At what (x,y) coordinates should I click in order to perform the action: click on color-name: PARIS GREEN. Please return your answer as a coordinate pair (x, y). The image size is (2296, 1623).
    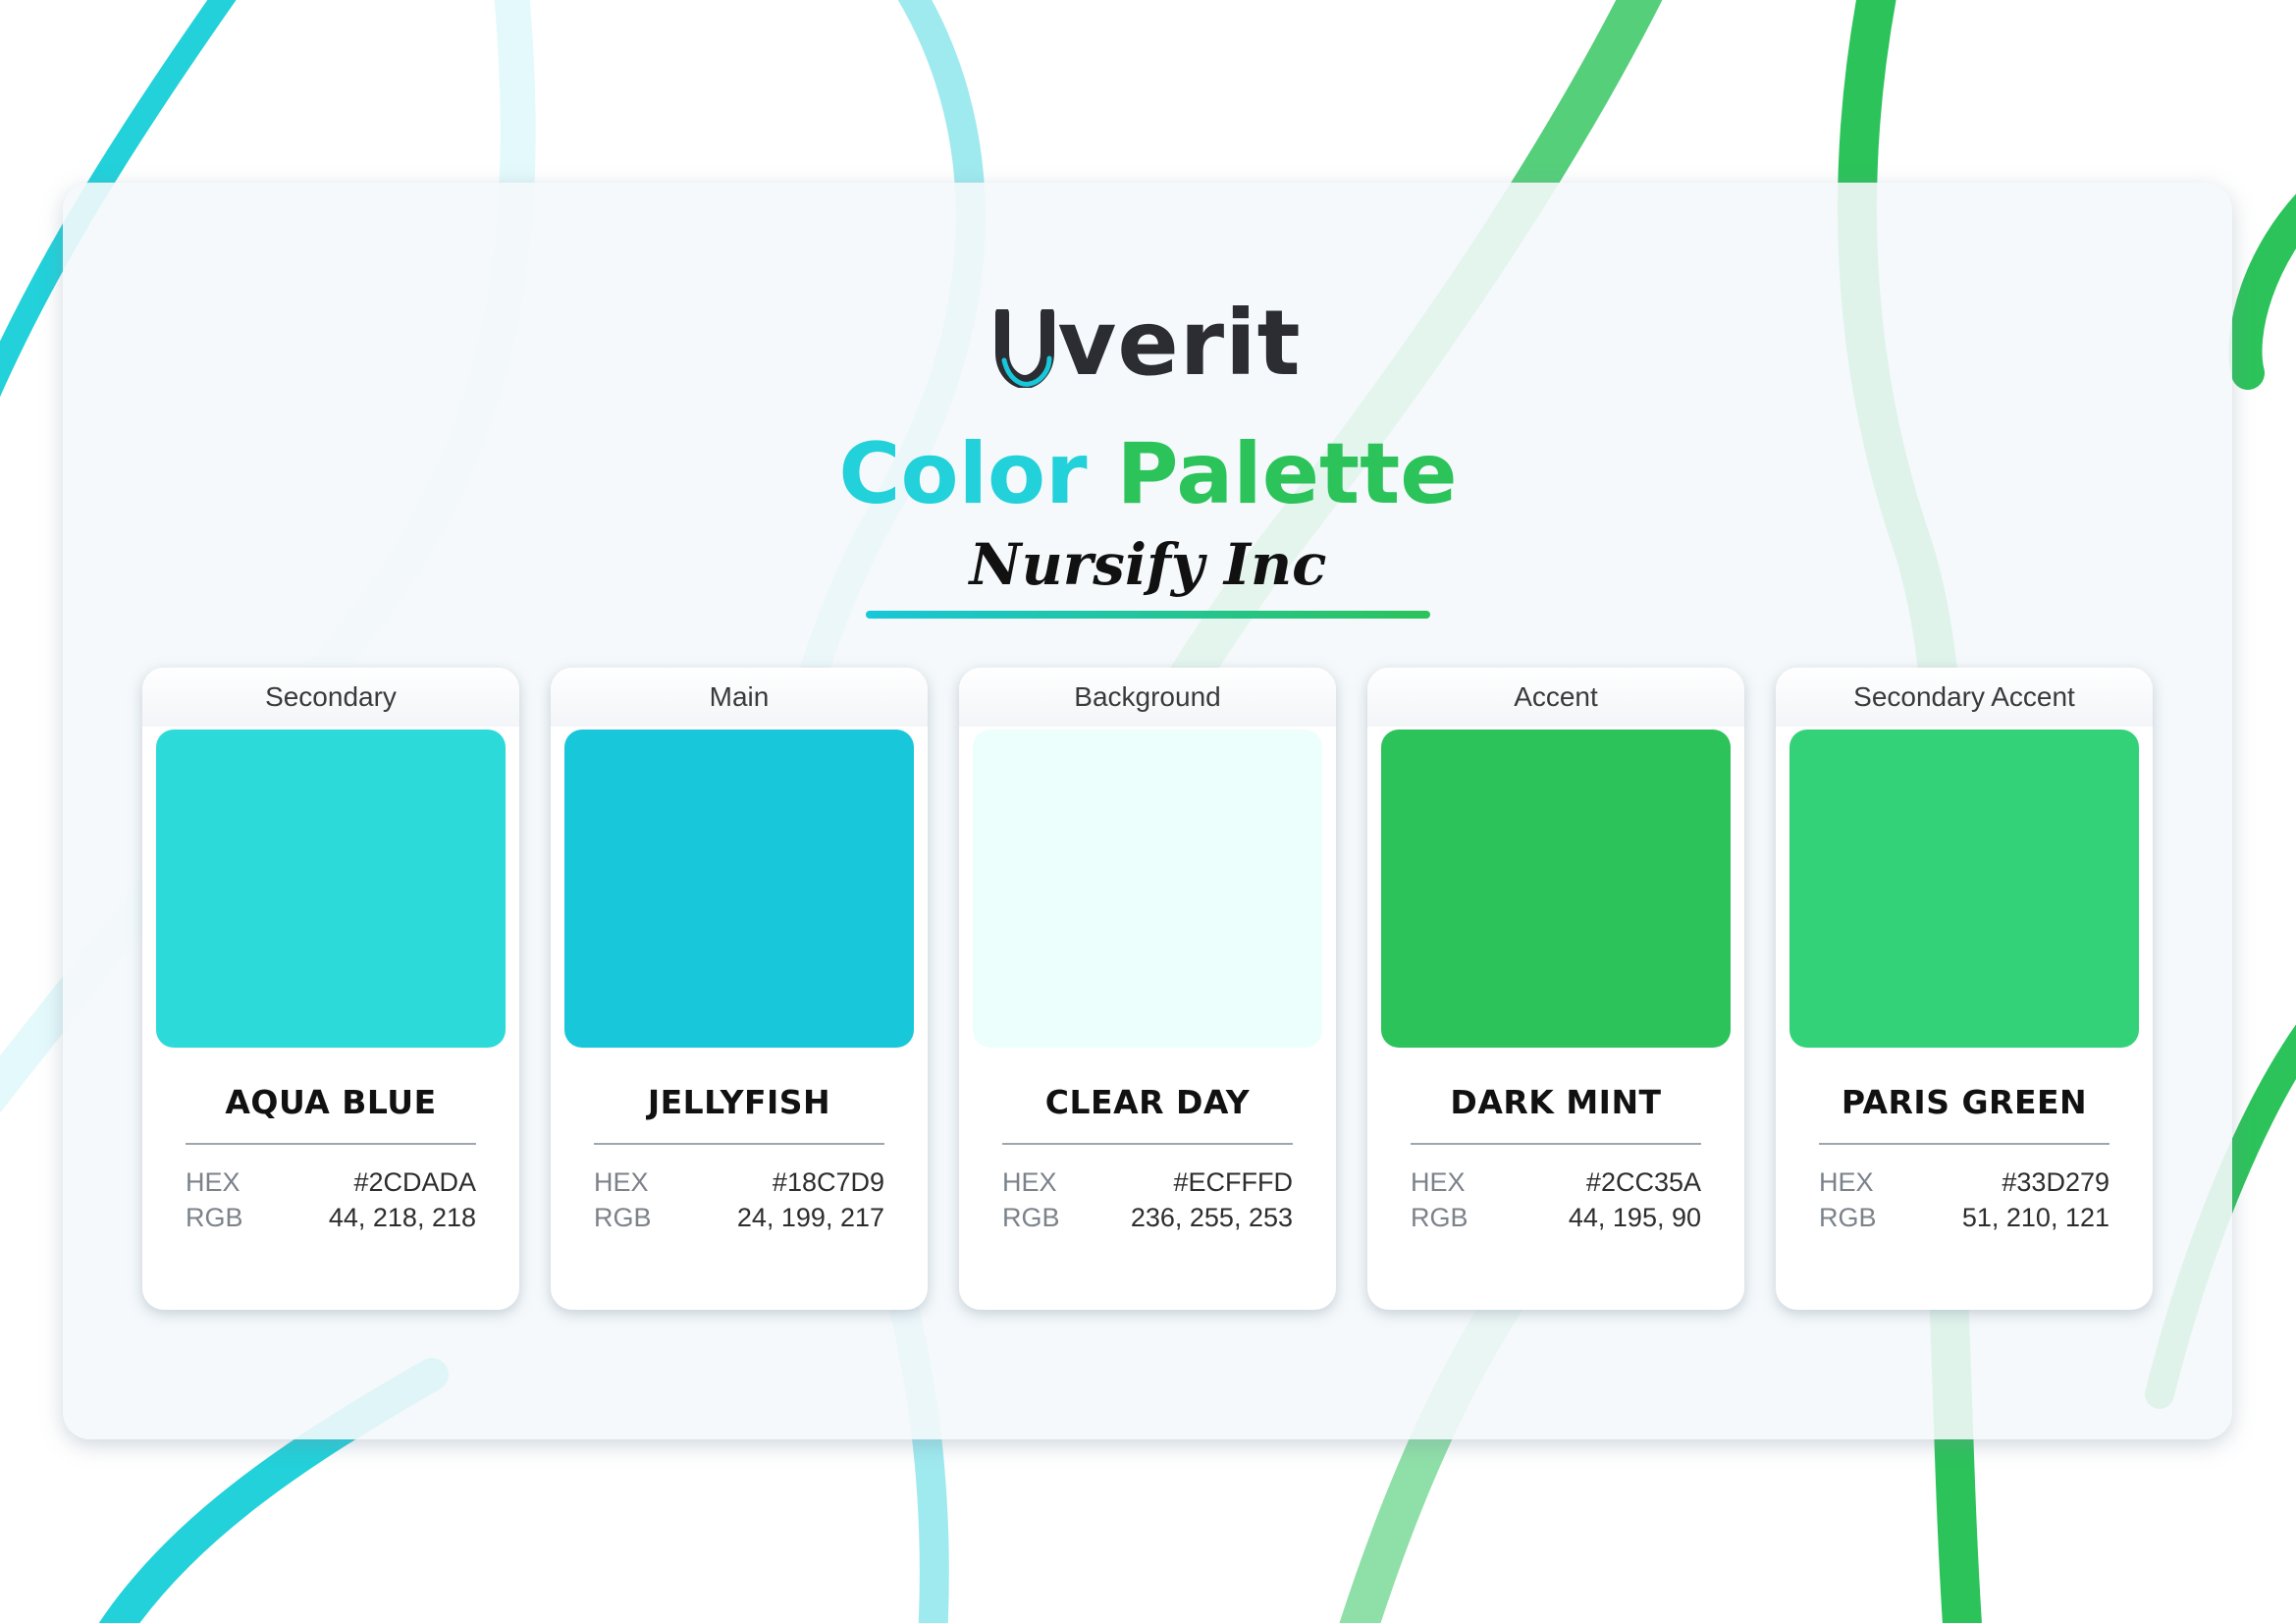
    Looking at the image, I should click on (1964, 1102).